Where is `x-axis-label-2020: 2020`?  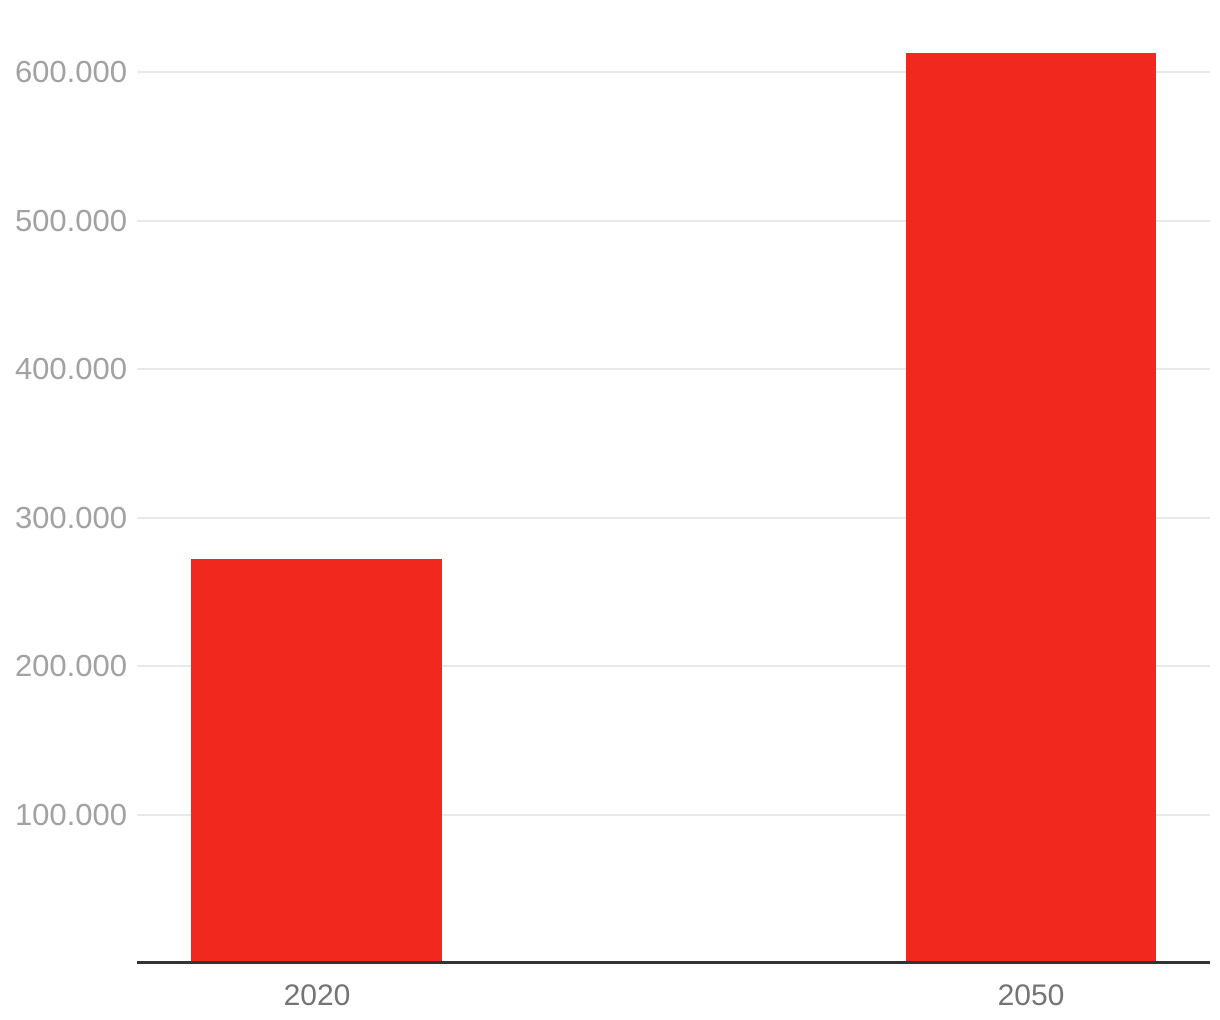 x-axis-label-2020: 2020 is located at coordinates (317, 995).